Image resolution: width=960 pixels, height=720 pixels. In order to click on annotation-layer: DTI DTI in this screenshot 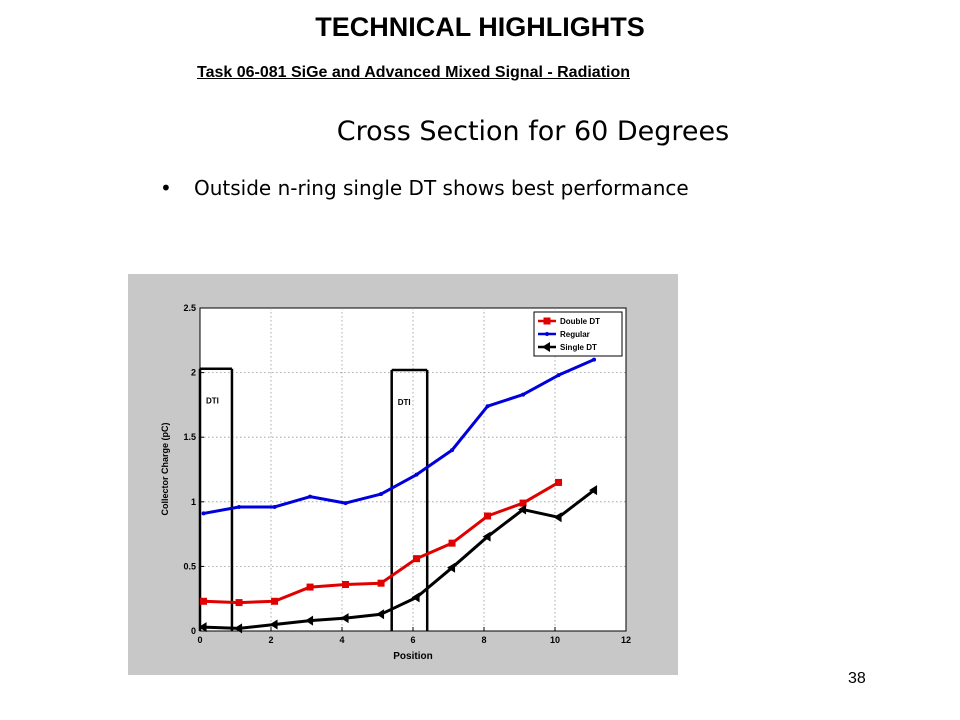, I will do `click(313, 499)`.